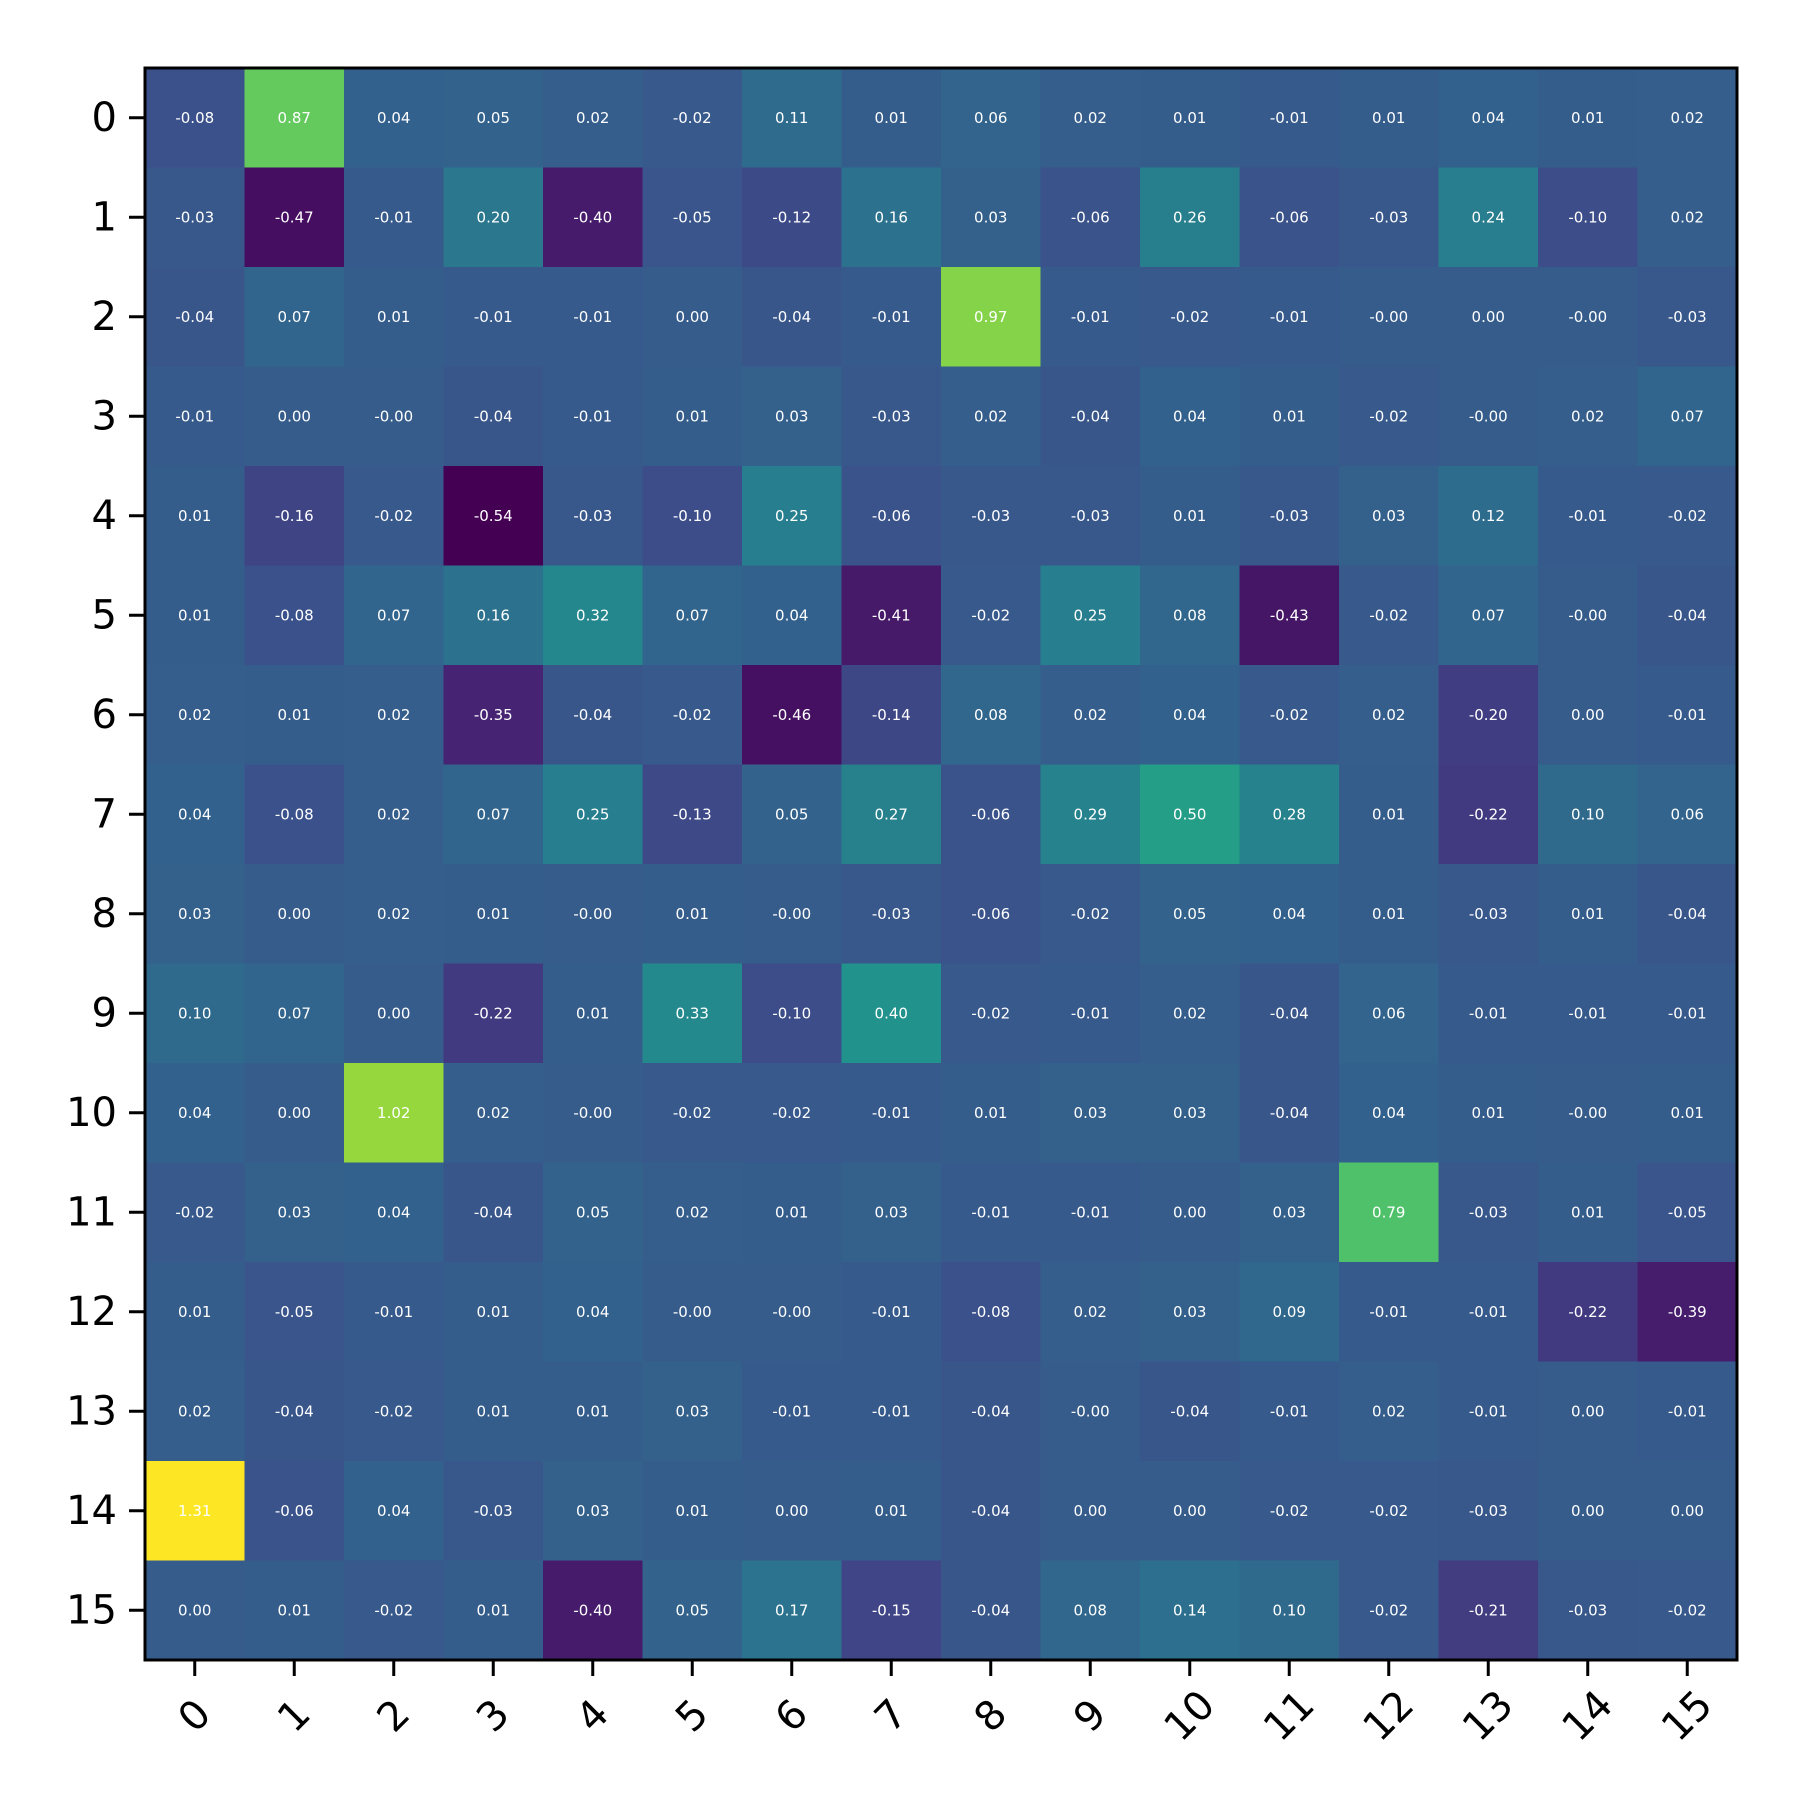 This screenshot has width=1800, height=1804. What do you see at coordinates (891, 715) in the screenshot?
I see `cell-value-label: -0.14` at bounding box center [891, 715].